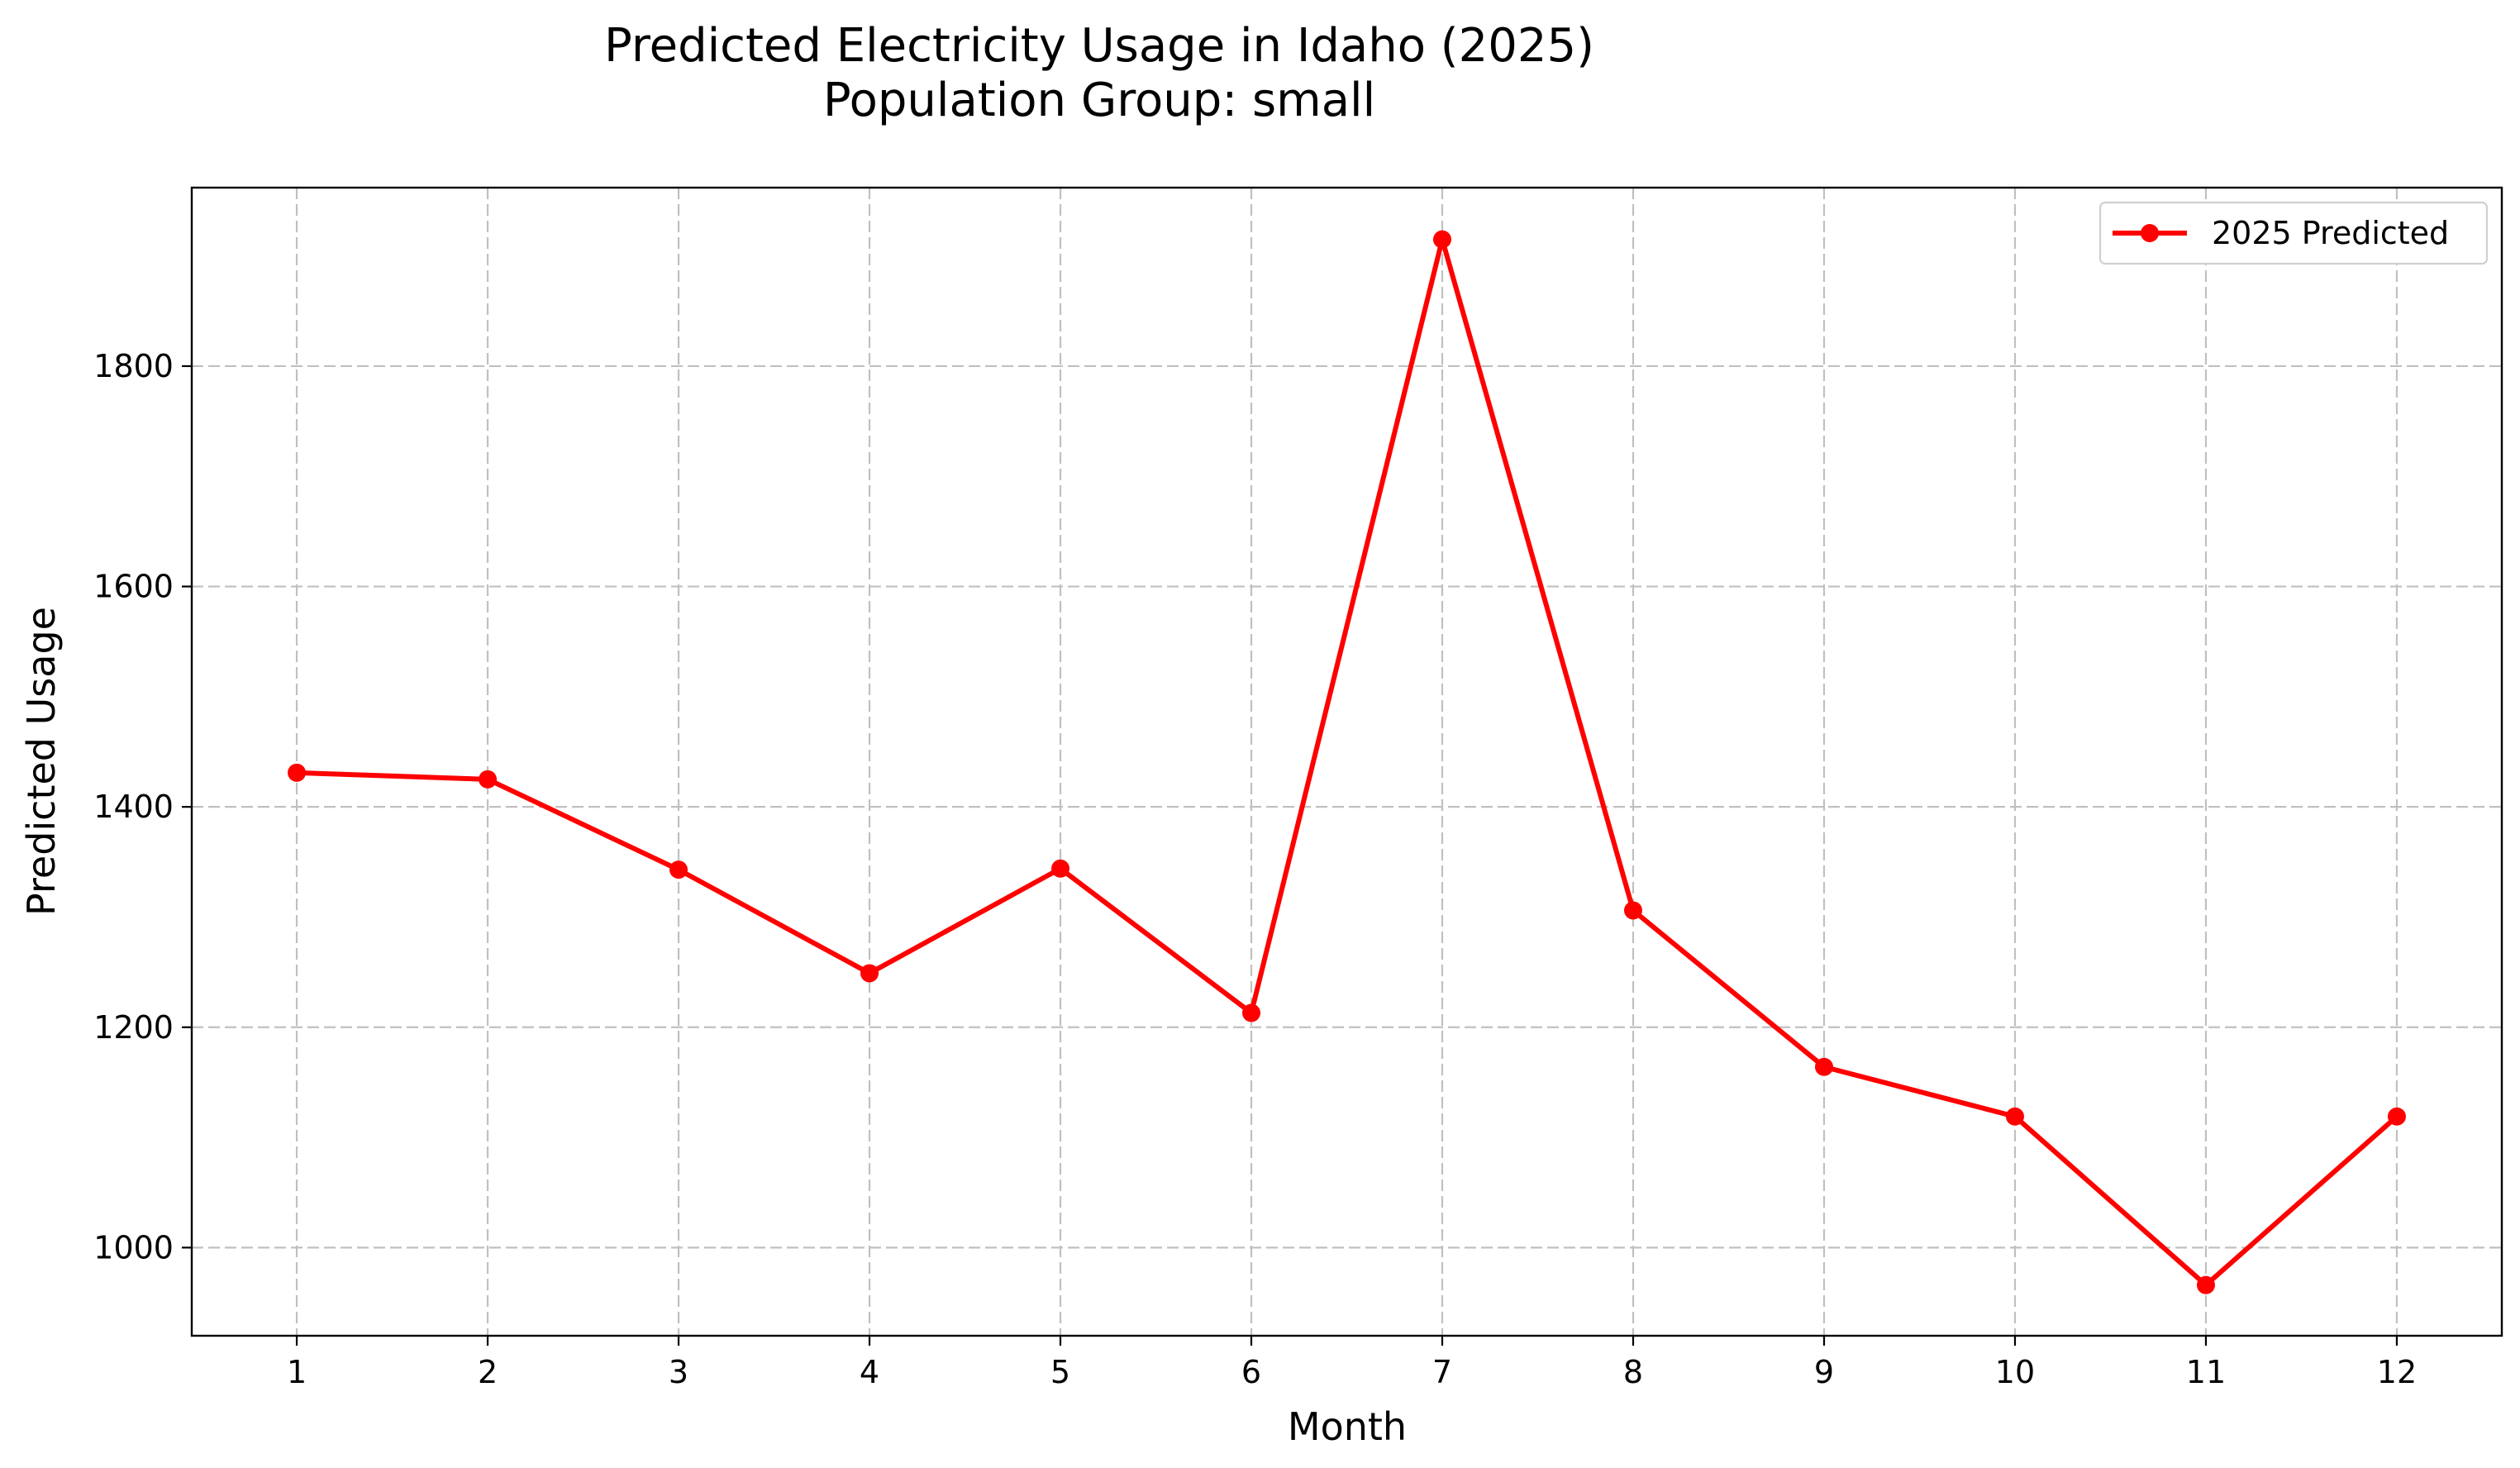  I want to click on legend-label: 2025 Predicted, so click(2330, 233).